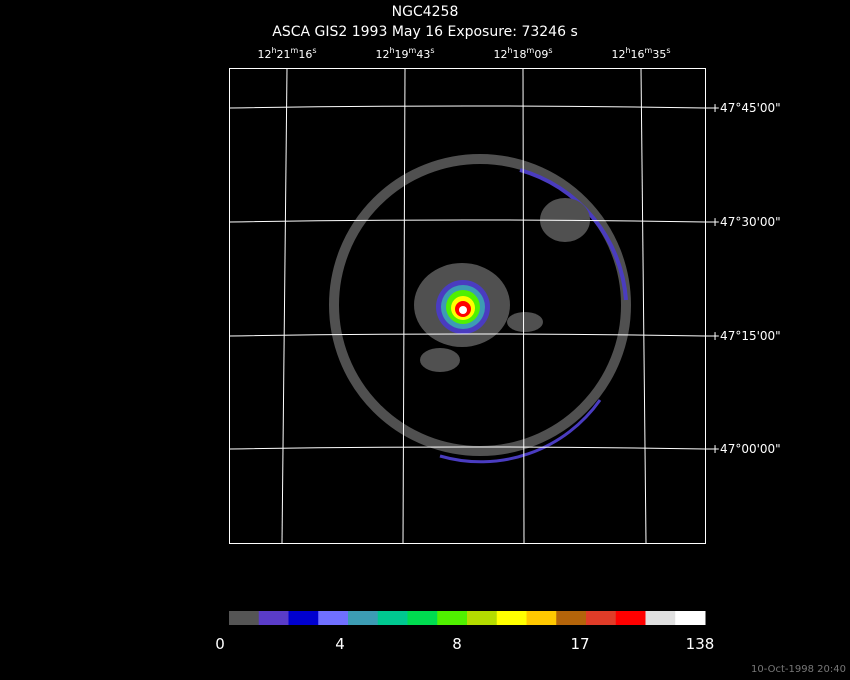 The width and height of the screenshot is (850, 680). Describe the element at coordinates (659, 54) in the screenshot. I see `ra-value: 35` at that location.